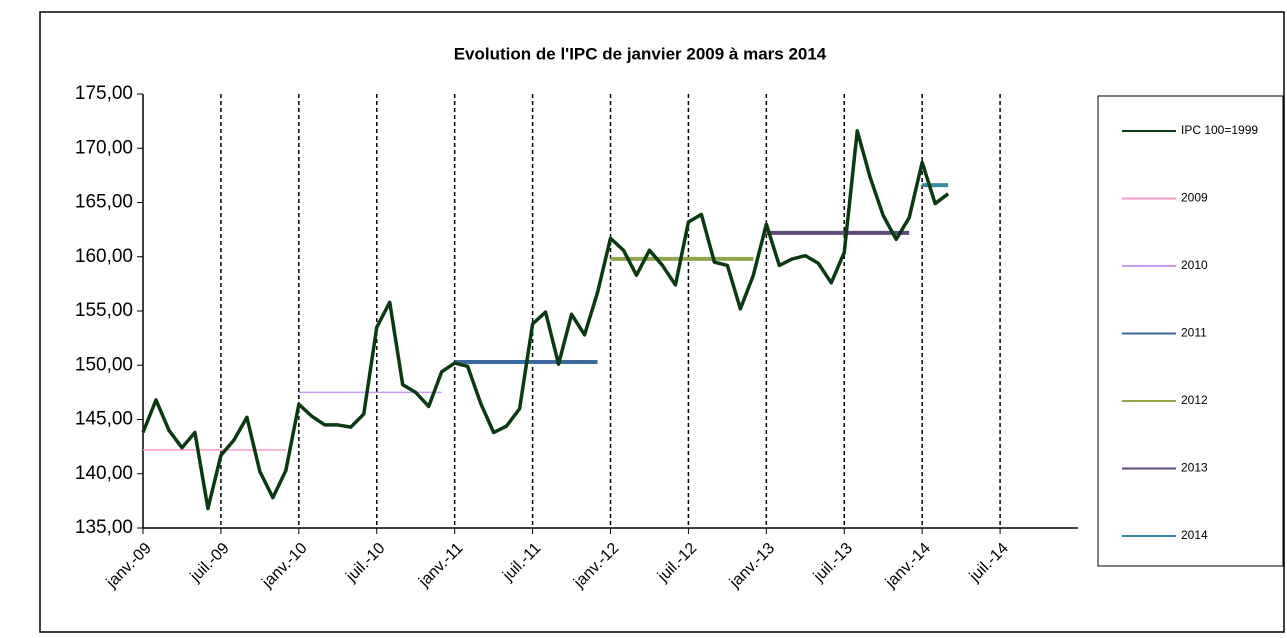  Describe the element at coordinates (104, 473) in the screenshot. I see `y-tick-label: 140,00` at that location.